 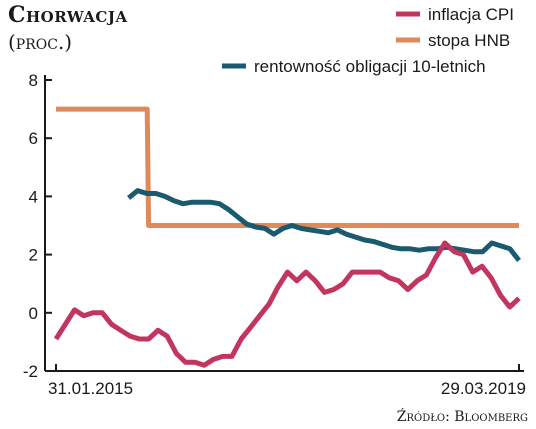 I want to click on y-tick-label: 2, so click(x=33, y=255).